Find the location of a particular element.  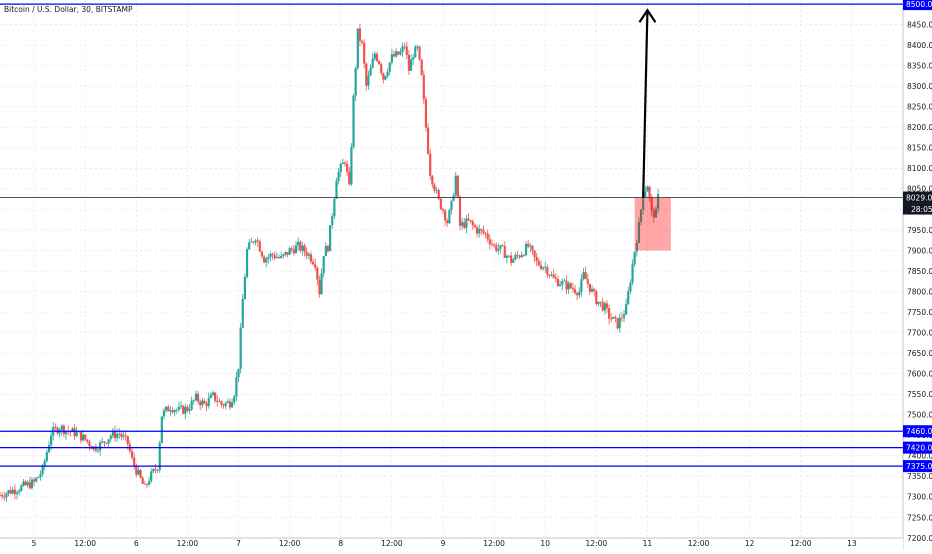

time-tick-label: 7 is located at coordinates (238, 543).